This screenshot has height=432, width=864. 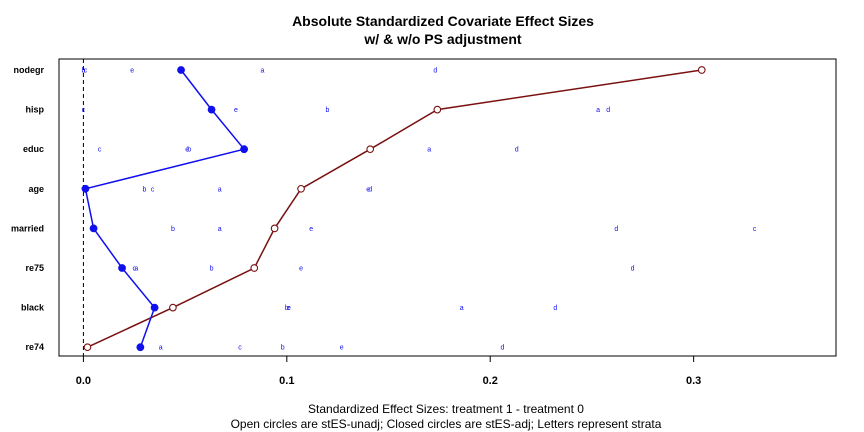 I want to click on y-label-married: married, so click(x=27, y=228).